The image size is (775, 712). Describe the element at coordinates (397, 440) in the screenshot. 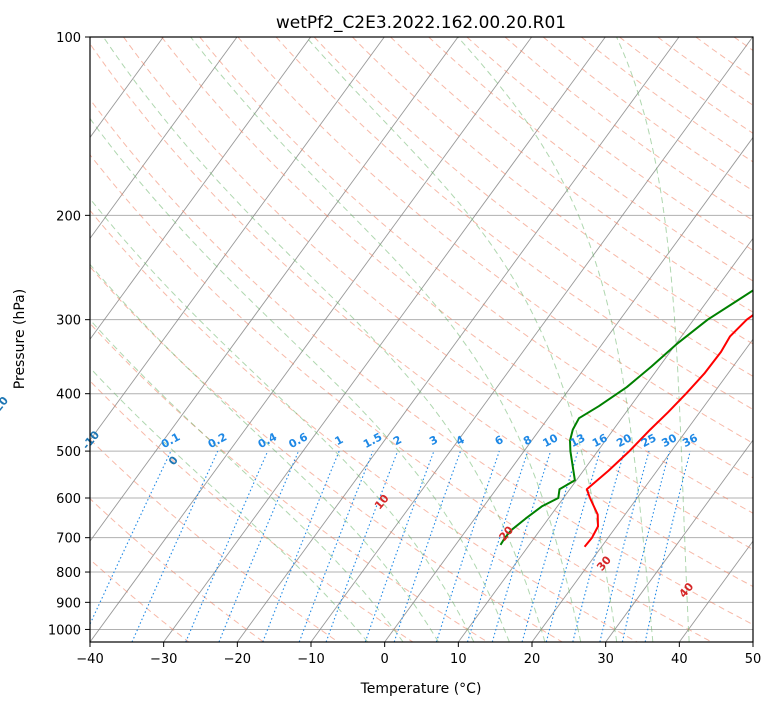

I see `mixing-ratio-label: 2` at that location.